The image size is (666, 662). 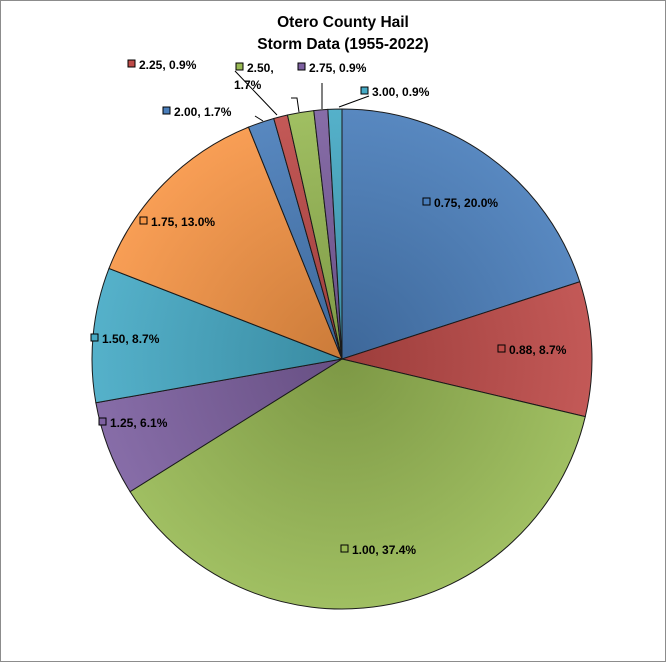 I want to click on data-label-2-00: 2.00, 1.7%, so click(x=197, y=112).